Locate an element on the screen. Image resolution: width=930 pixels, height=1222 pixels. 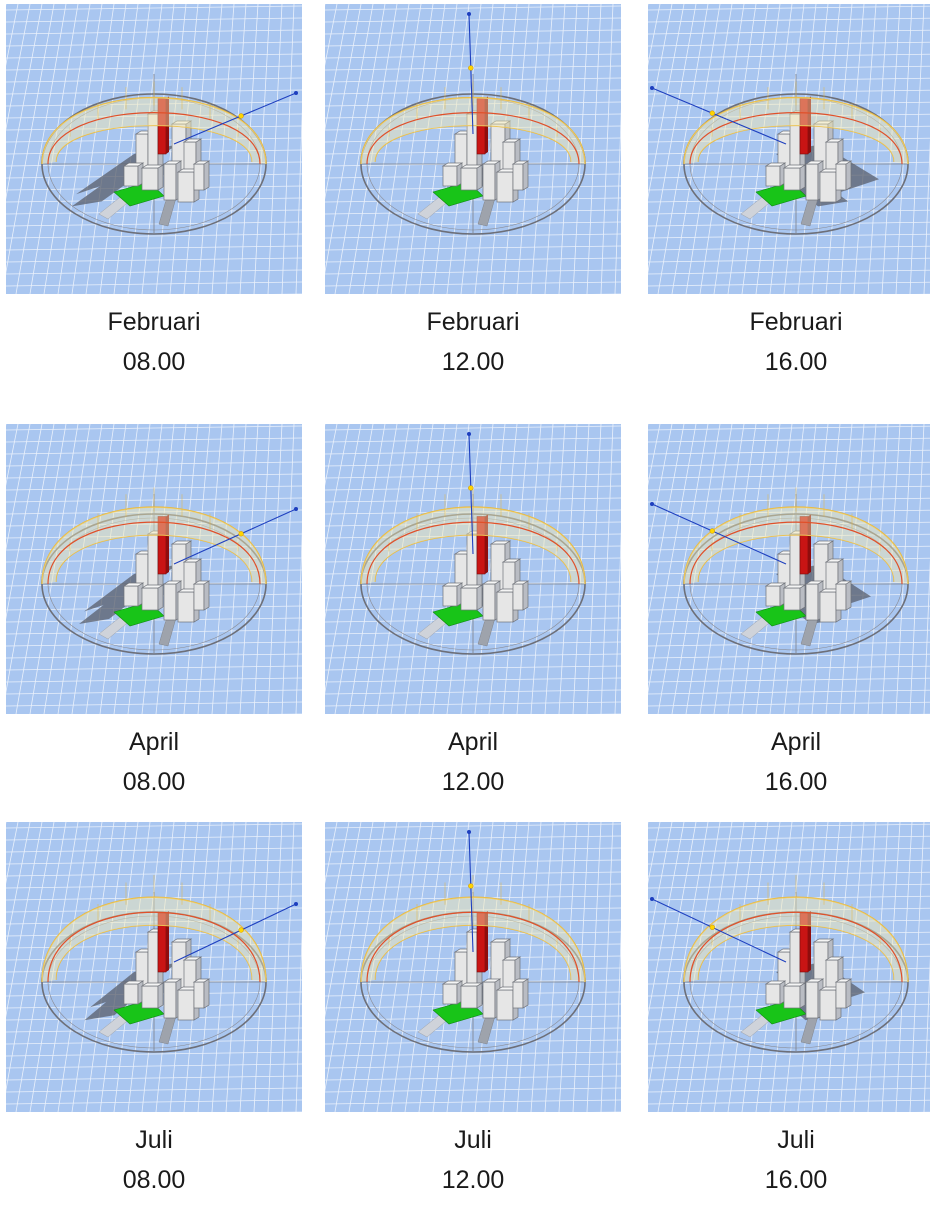
panel-caption: April 08.00 is located at coordinates (154, 762).